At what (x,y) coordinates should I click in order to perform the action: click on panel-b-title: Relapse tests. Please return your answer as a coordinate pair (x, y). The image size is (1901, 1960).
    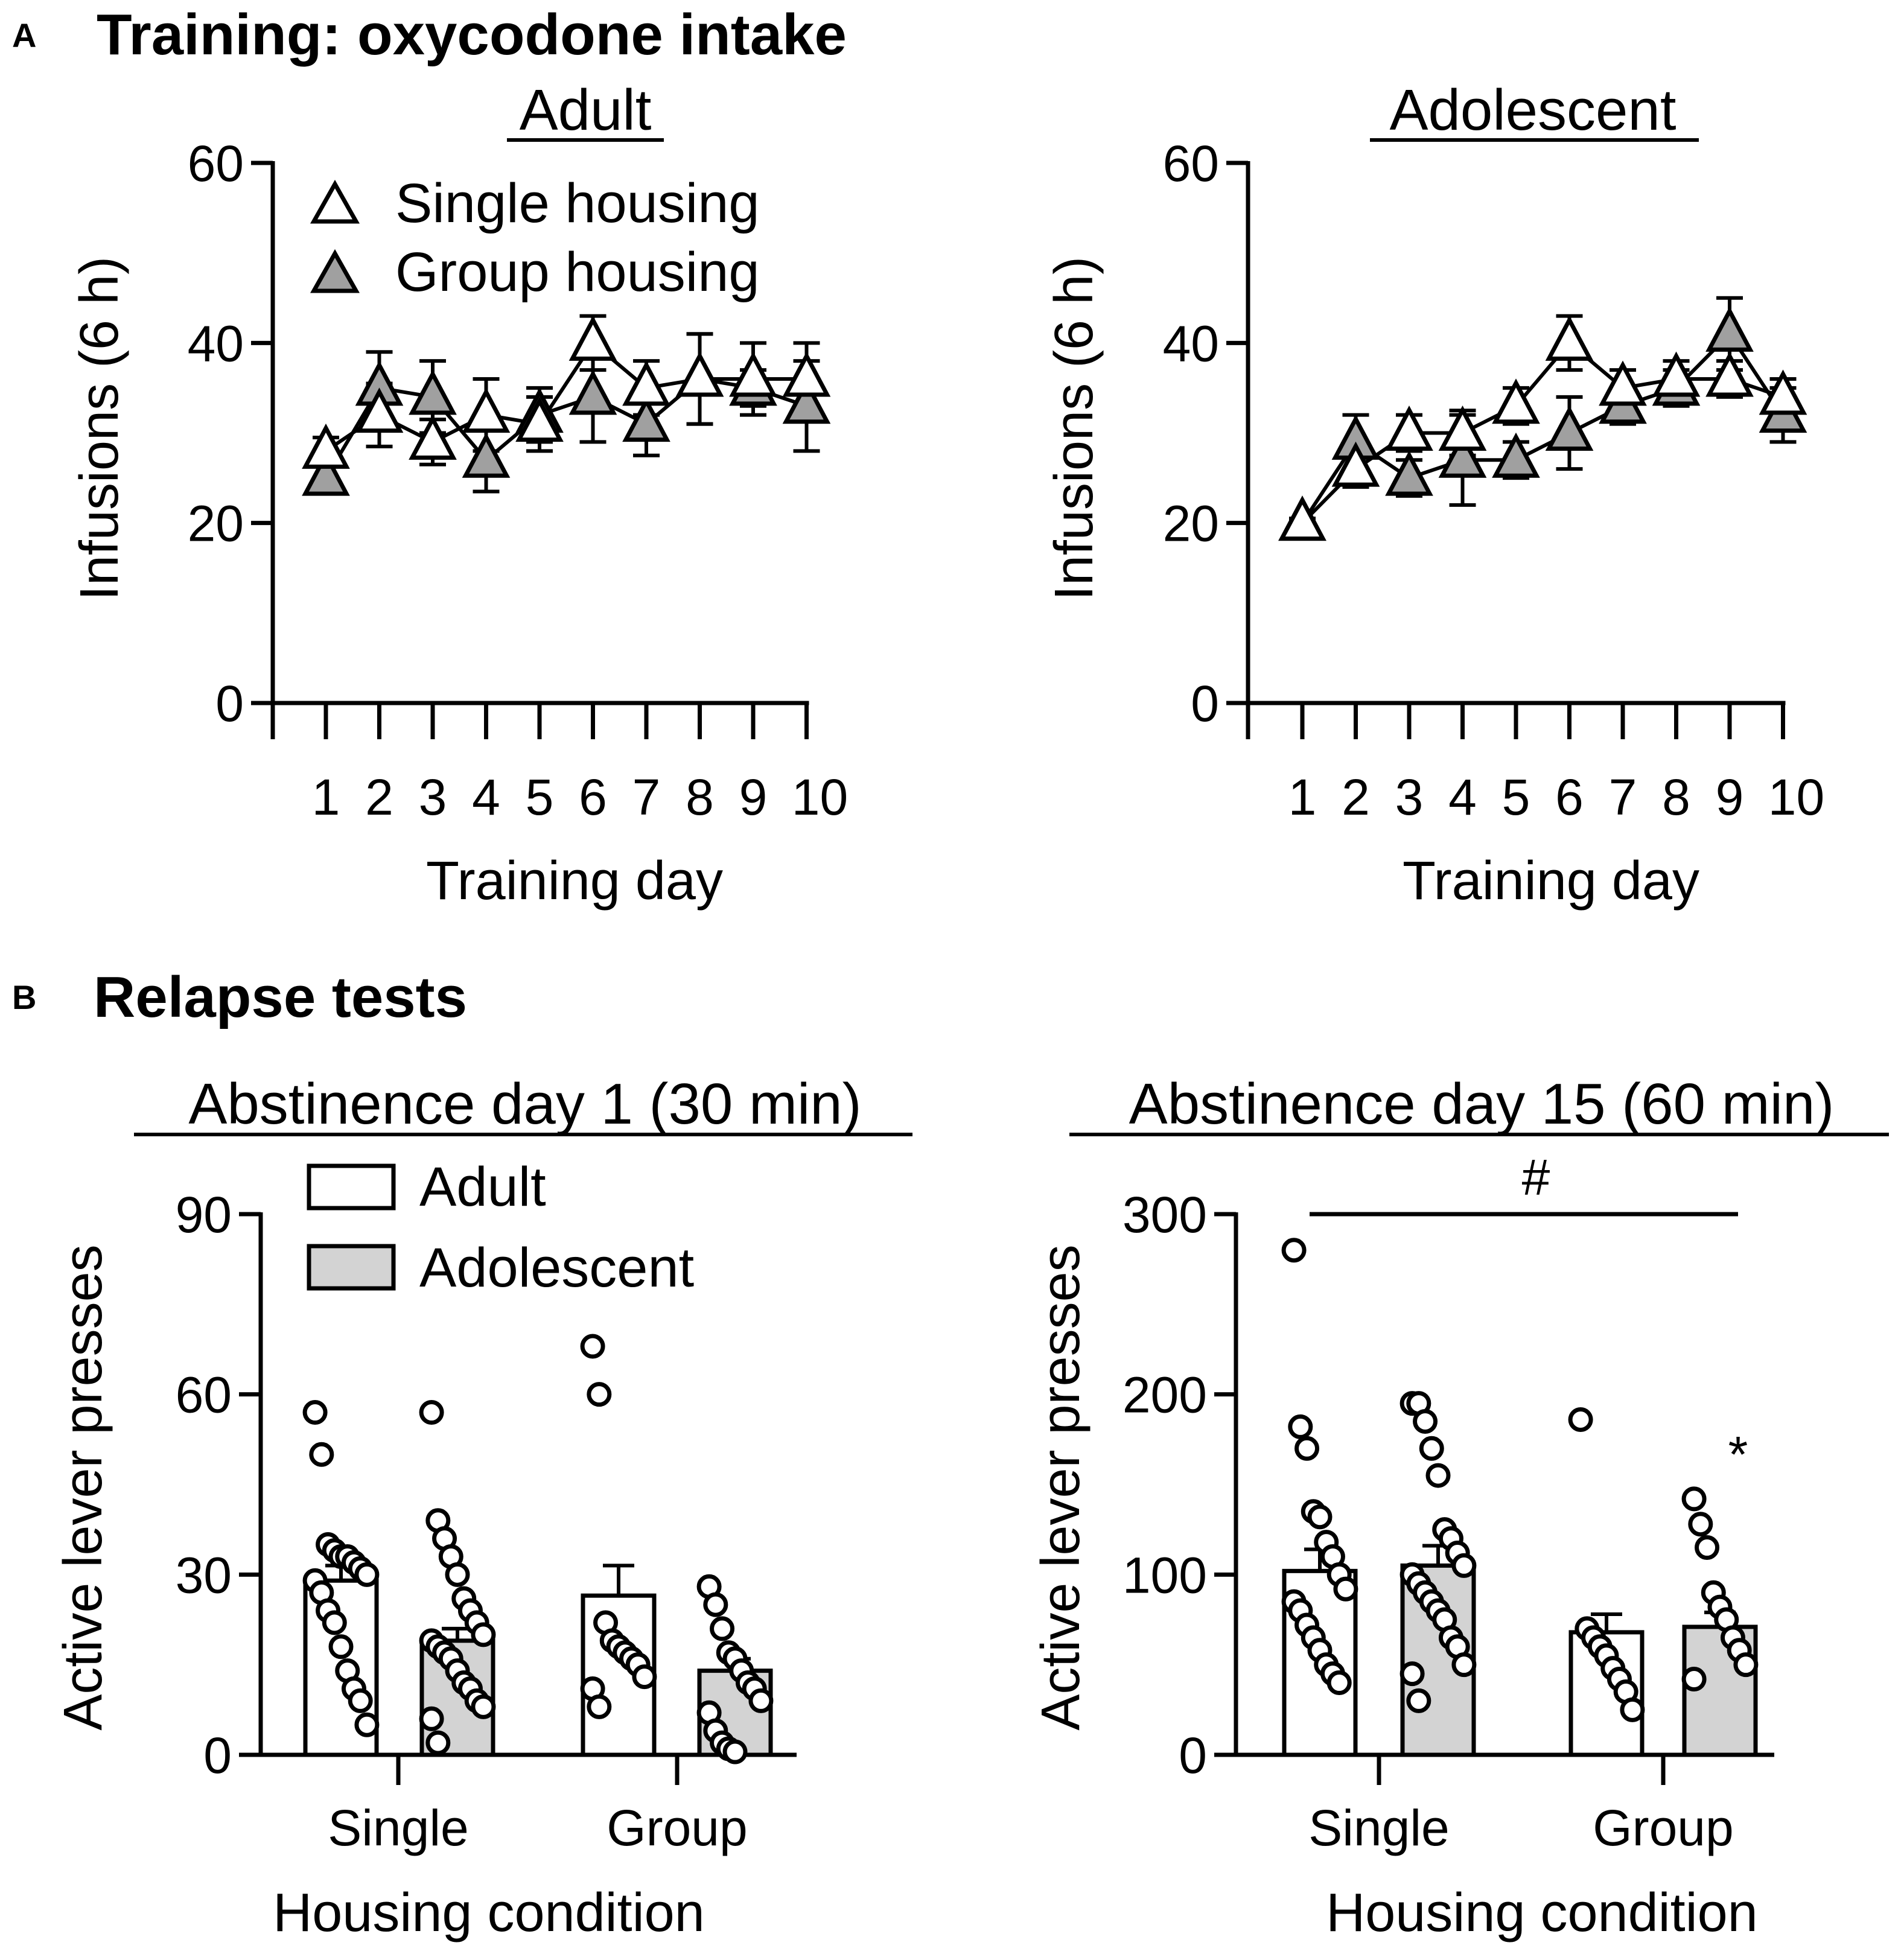
    Looking at the image, I should click on (280, 997).